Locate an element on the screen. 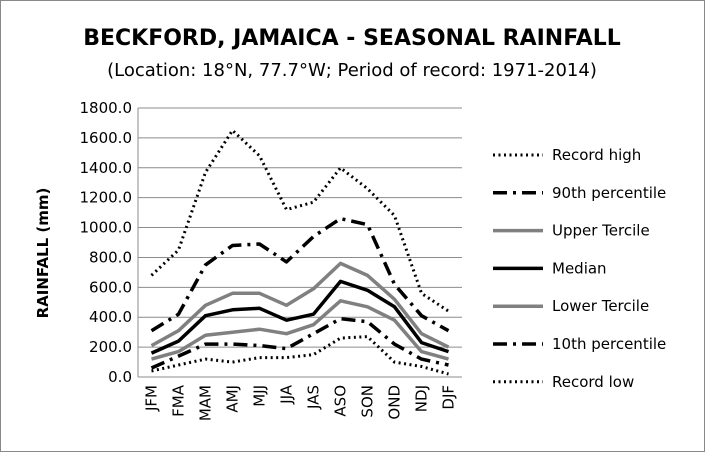 The image size is (705, 452). x-tick-label: JJA is located at coordinates (287, 394).